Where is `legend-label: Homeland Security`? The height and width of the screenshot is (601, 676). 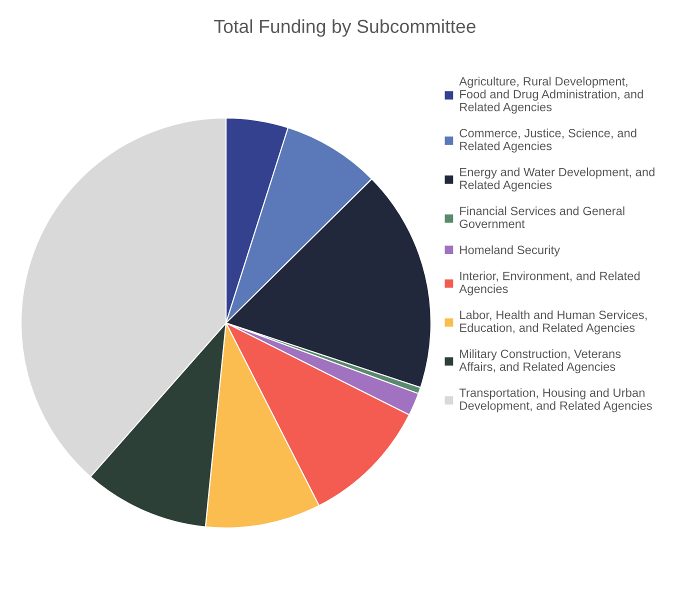
legend-label: Homeland Security is located at coordinates (510, 250).